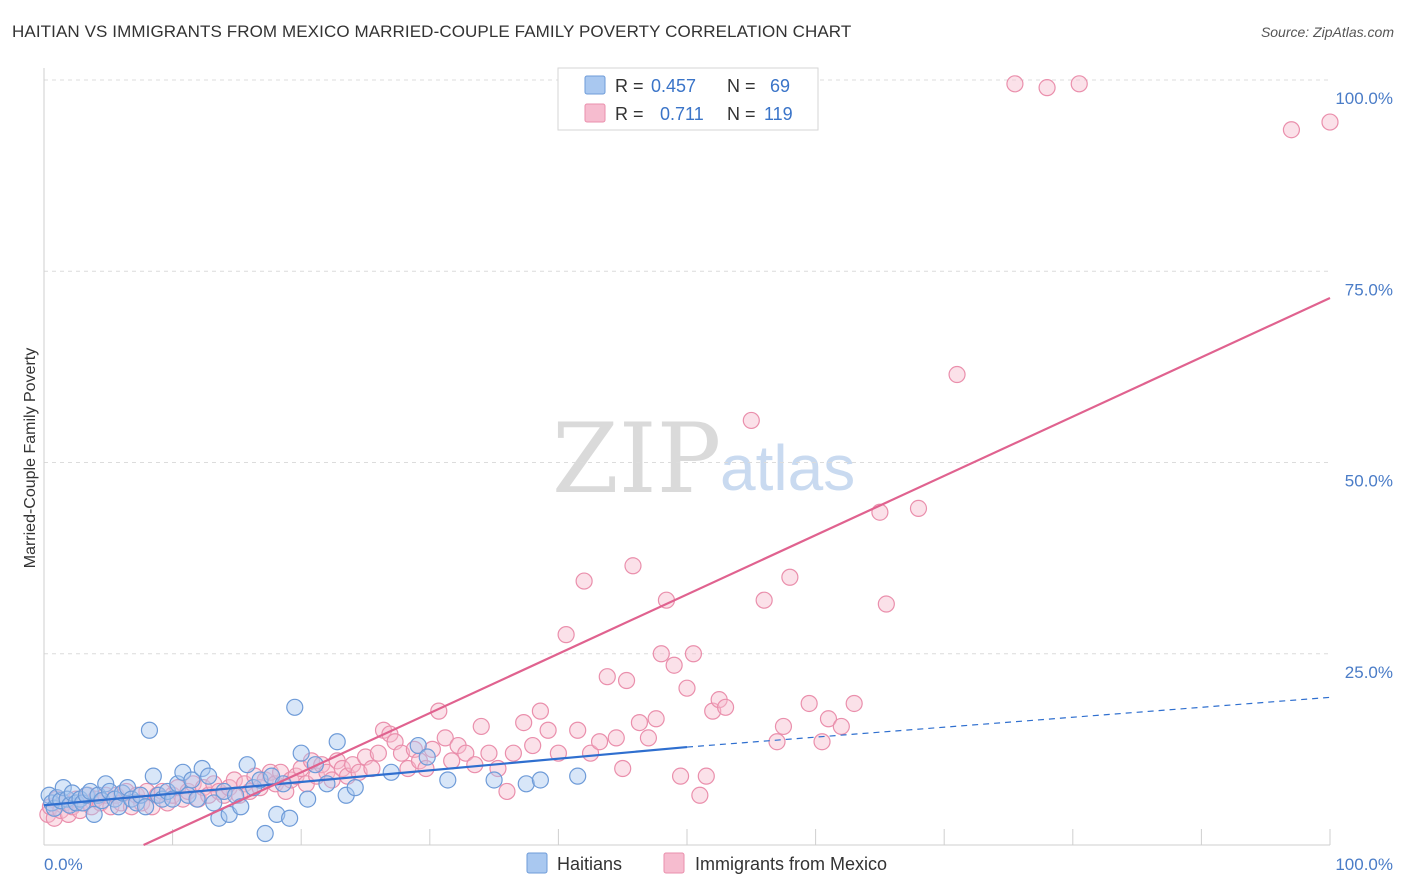  Describe the element at coordinates (629, 114) in the screenshot. I see `legend-r-label-mexico: R =` at that location.